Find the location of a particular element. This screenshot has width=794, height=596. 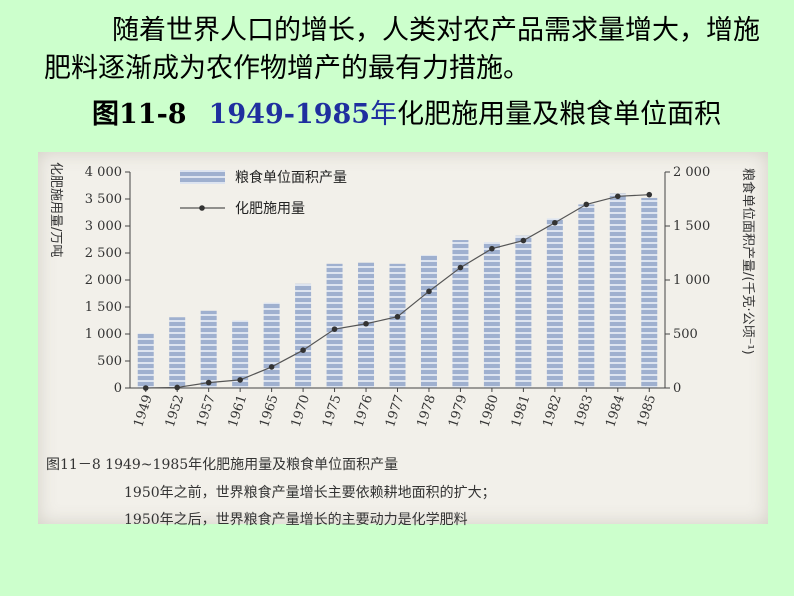

legend-marker is located at coordinates (202, 208).